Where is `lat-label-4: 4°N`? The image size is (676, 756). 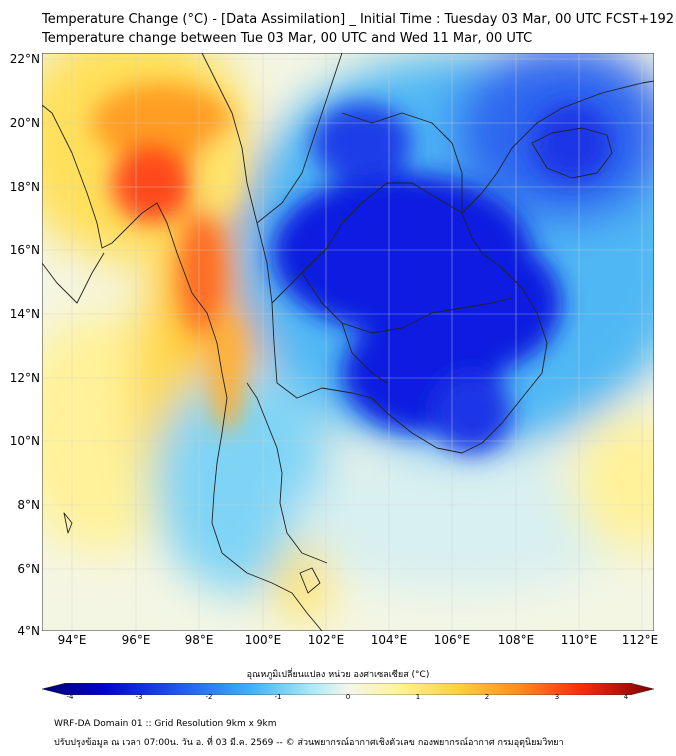 lat-label-4: 4°N is located at coordinates (28, 631).